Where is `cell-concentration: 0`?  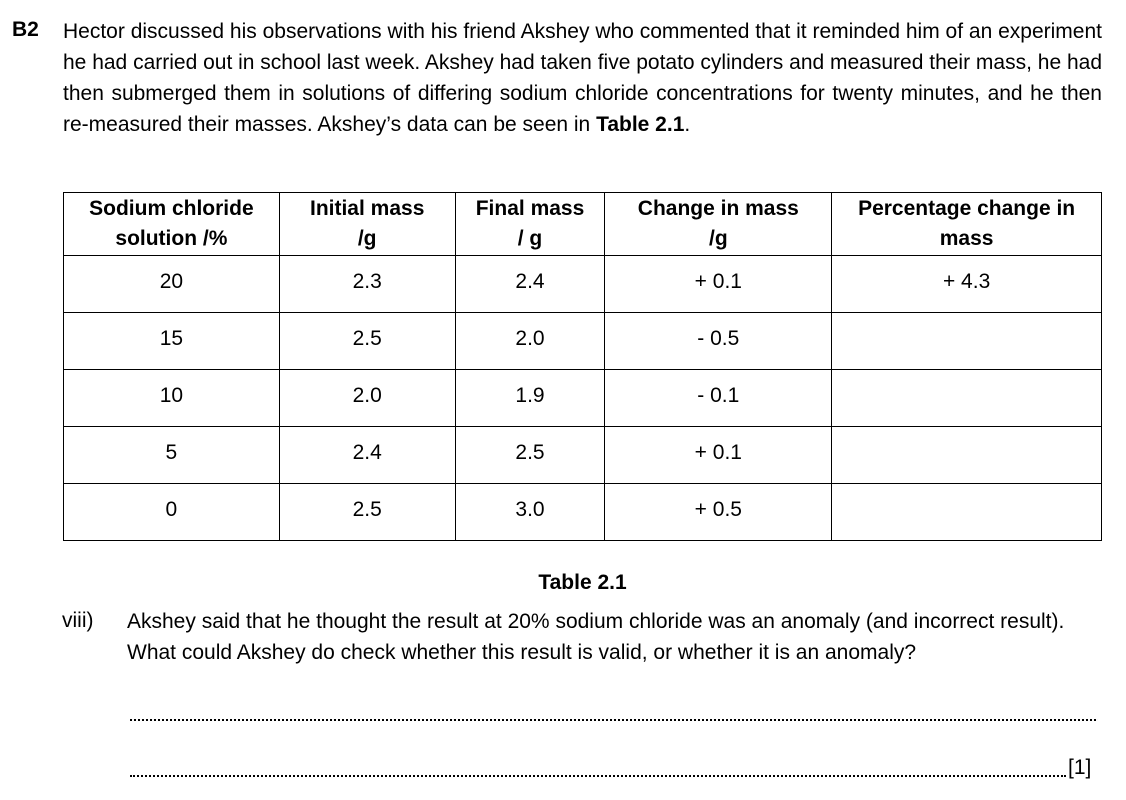 cell-concentration: 0 is located at coordinates (171, 512).